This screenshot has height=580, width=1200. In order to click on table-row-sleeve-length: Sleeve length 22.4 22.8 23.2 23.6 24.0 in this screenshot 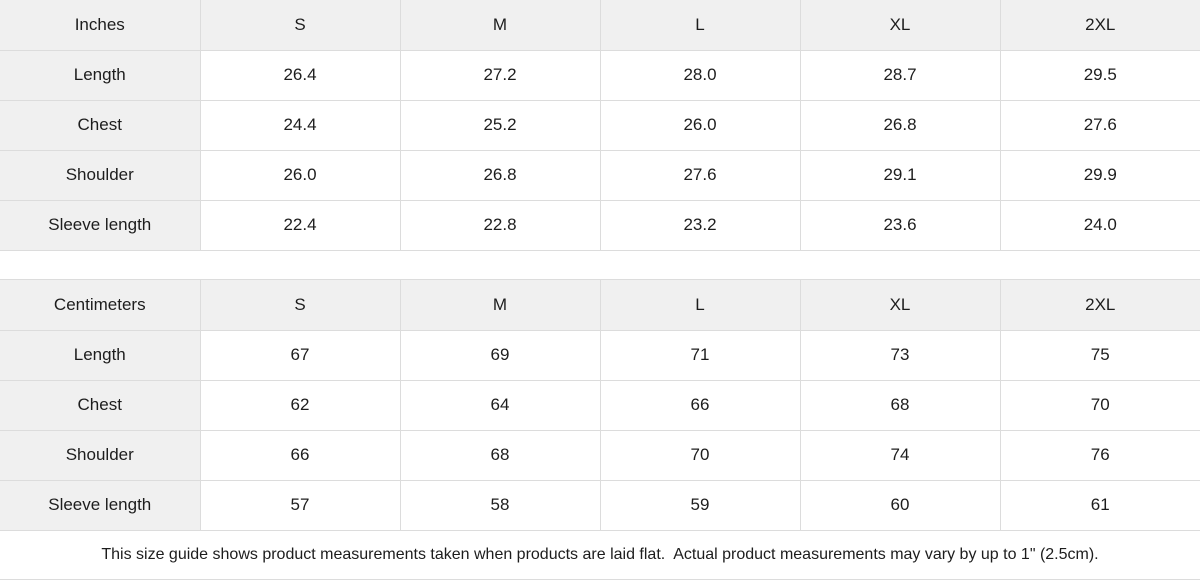, I will do `click(600, 225)`.